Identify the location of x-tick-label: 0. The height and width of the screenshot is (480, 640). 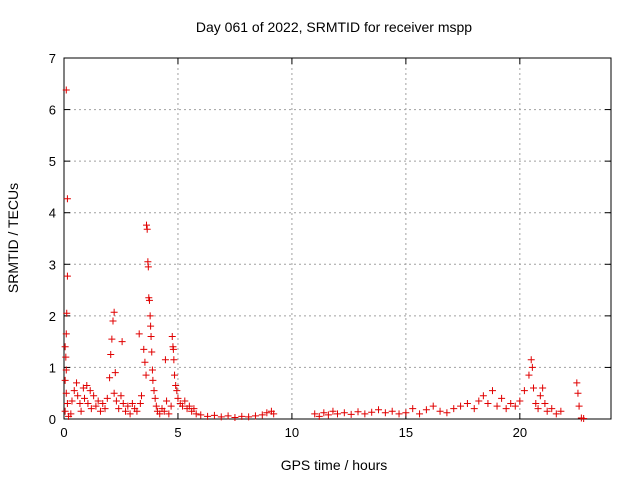
(63, 432).